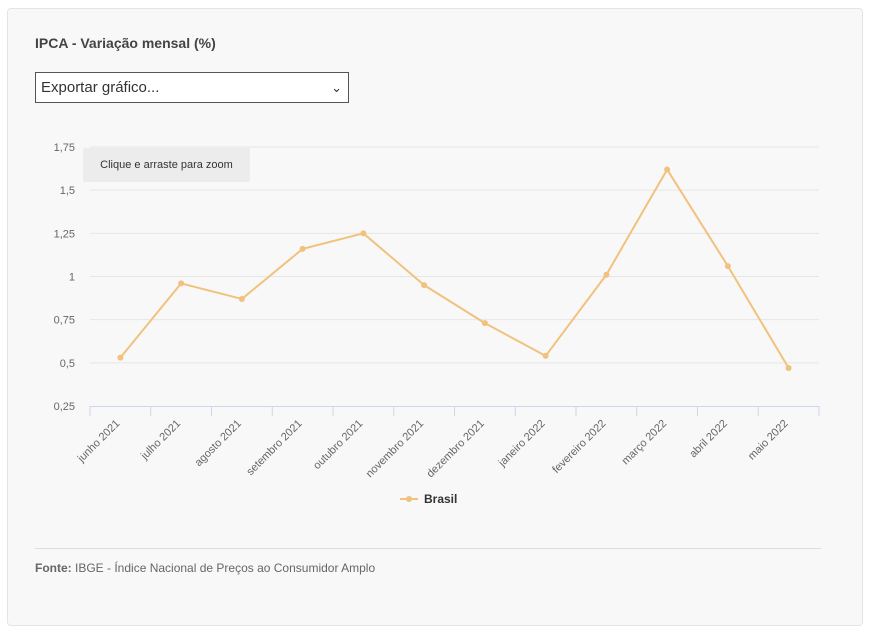  Describe the element at coordinates (99, 442) in the screenshot. I see `x-tick-label: junho 2021` at that location.